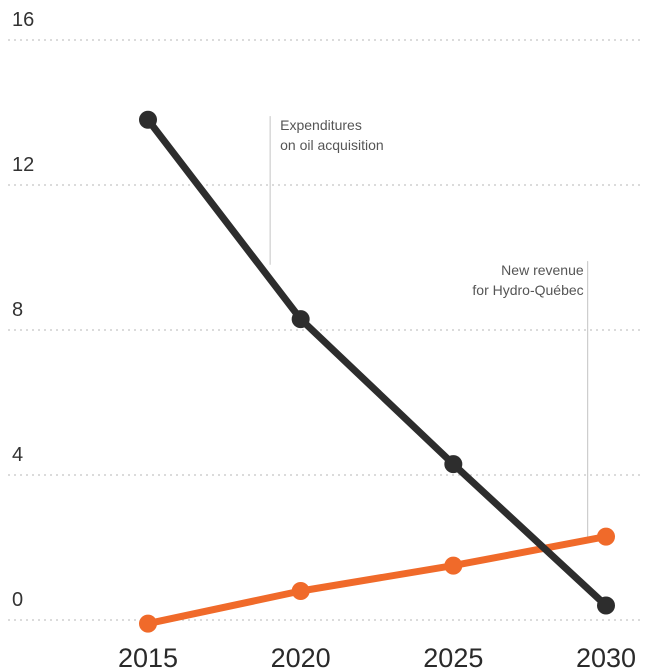  Describe the element at coordinates (321, 125) in the screenshot. I see `annotation-1-line-1: Expenditures` at that location.